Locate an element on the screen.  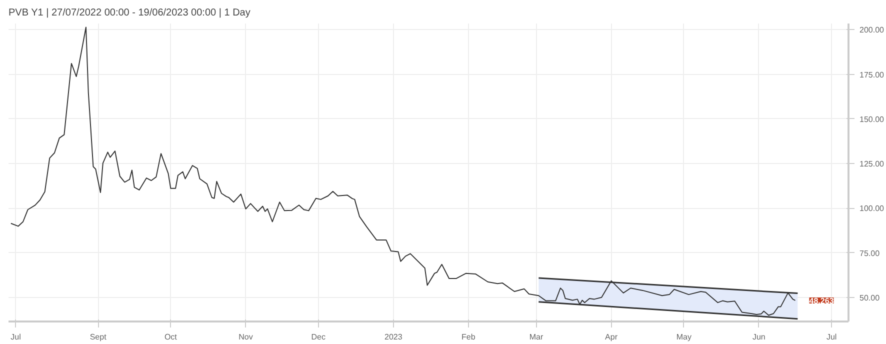
y-tick-label: 100.00 is located at coordinates (872, 209).